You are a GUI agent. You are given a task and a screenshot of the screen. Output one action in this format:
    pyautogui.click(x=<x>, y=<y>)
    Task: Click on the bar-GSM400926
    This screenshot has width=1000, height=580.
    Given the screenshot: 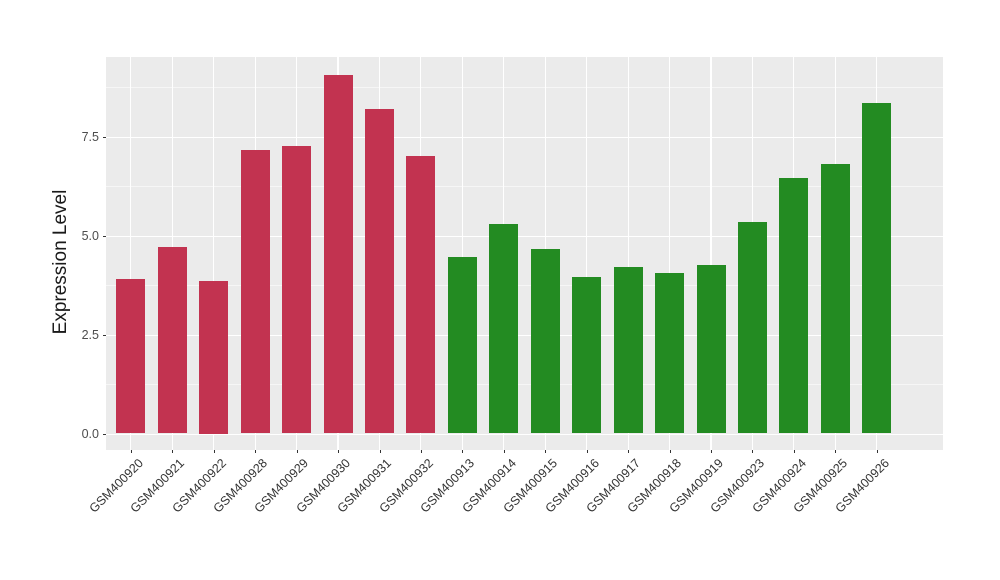 What is the action you would take?
    pyautogui.click(x=877, y=268)
    